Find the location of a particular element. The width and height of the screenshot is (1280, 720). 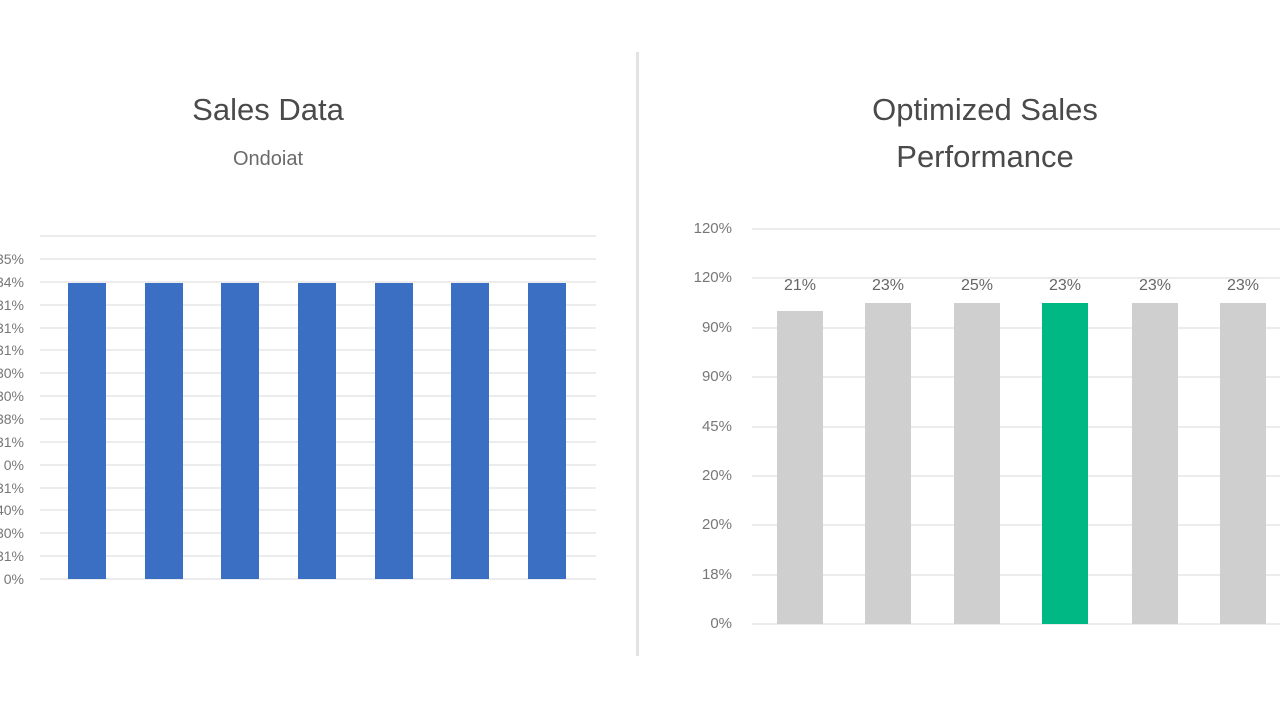

y-tick-label: 40% is located at coordinates (12, 510).